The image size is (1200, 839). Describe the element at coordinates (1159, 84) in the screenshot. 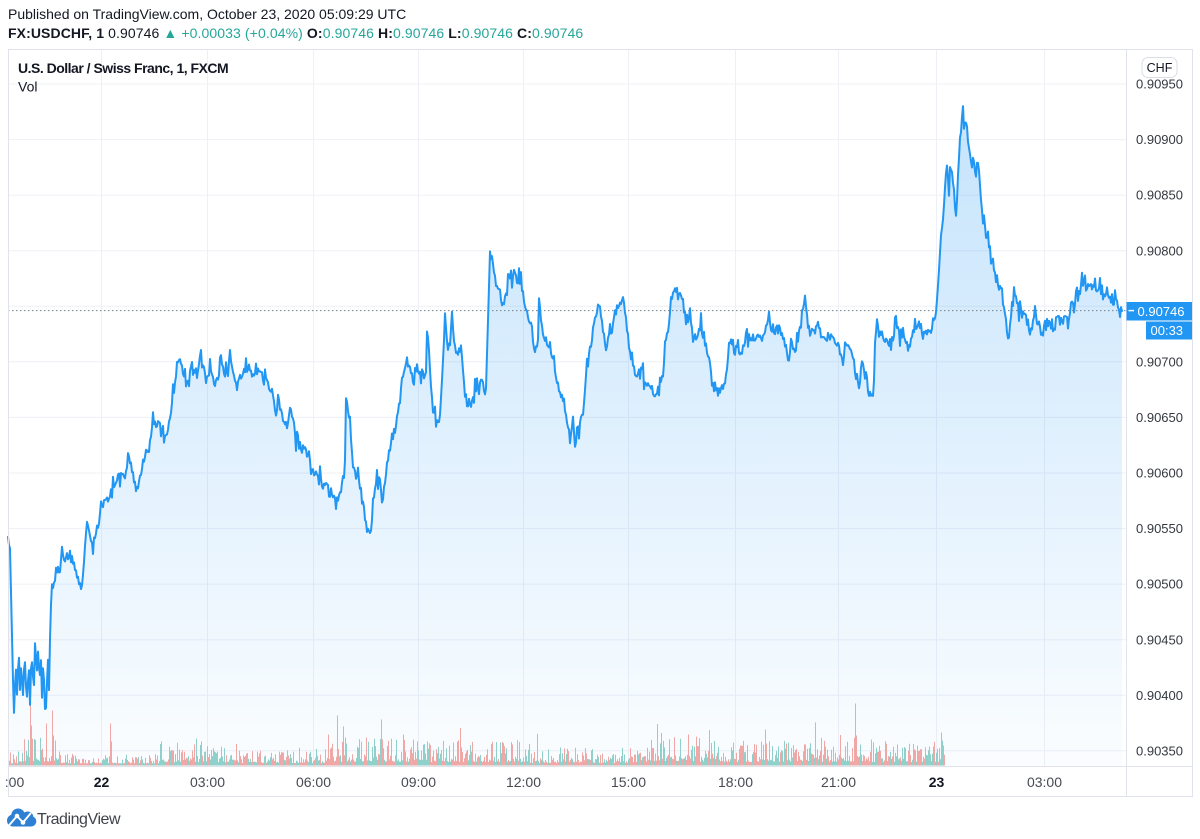

I see `svg-text: 0.90950` at that location.